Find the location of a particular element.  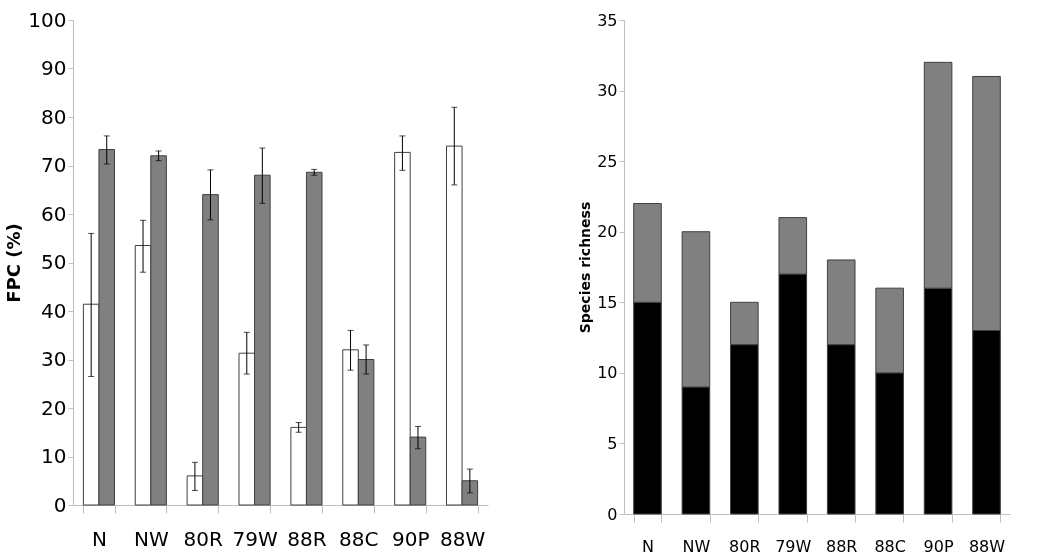

y-tick-label: 5 is located at coordinates (612, 443).